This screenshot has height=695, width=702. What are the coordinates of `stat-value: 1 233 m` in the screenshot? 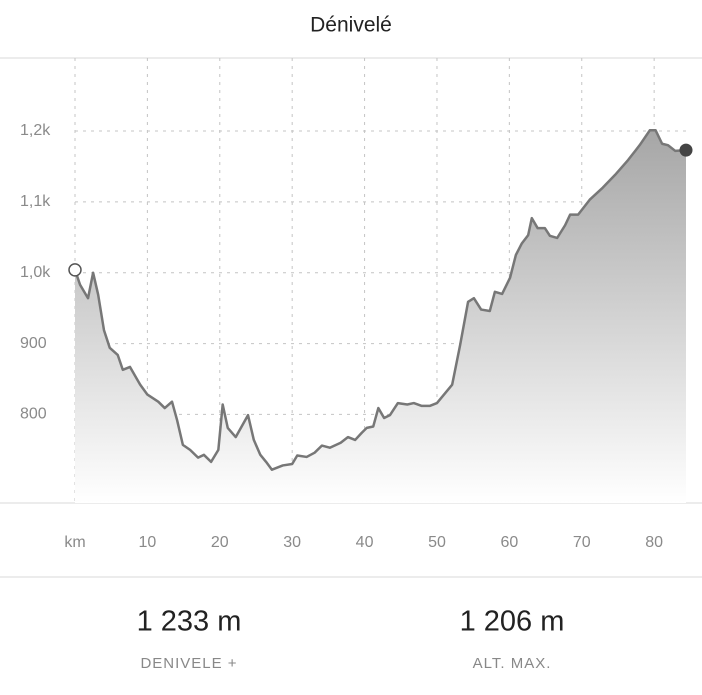 It's located at (189, 622).